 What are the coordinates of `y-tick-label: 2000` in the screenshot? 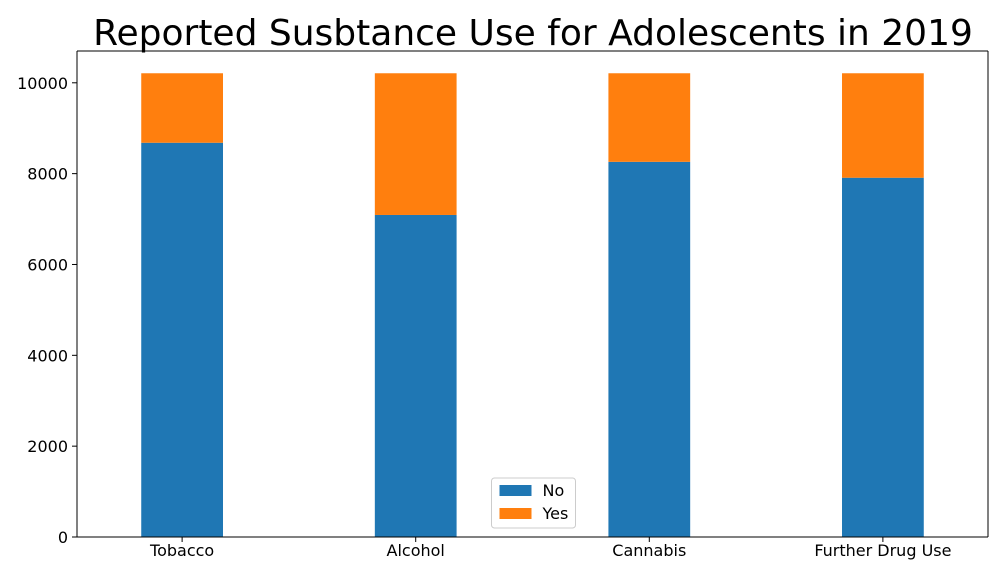 It's located at (47, 446).